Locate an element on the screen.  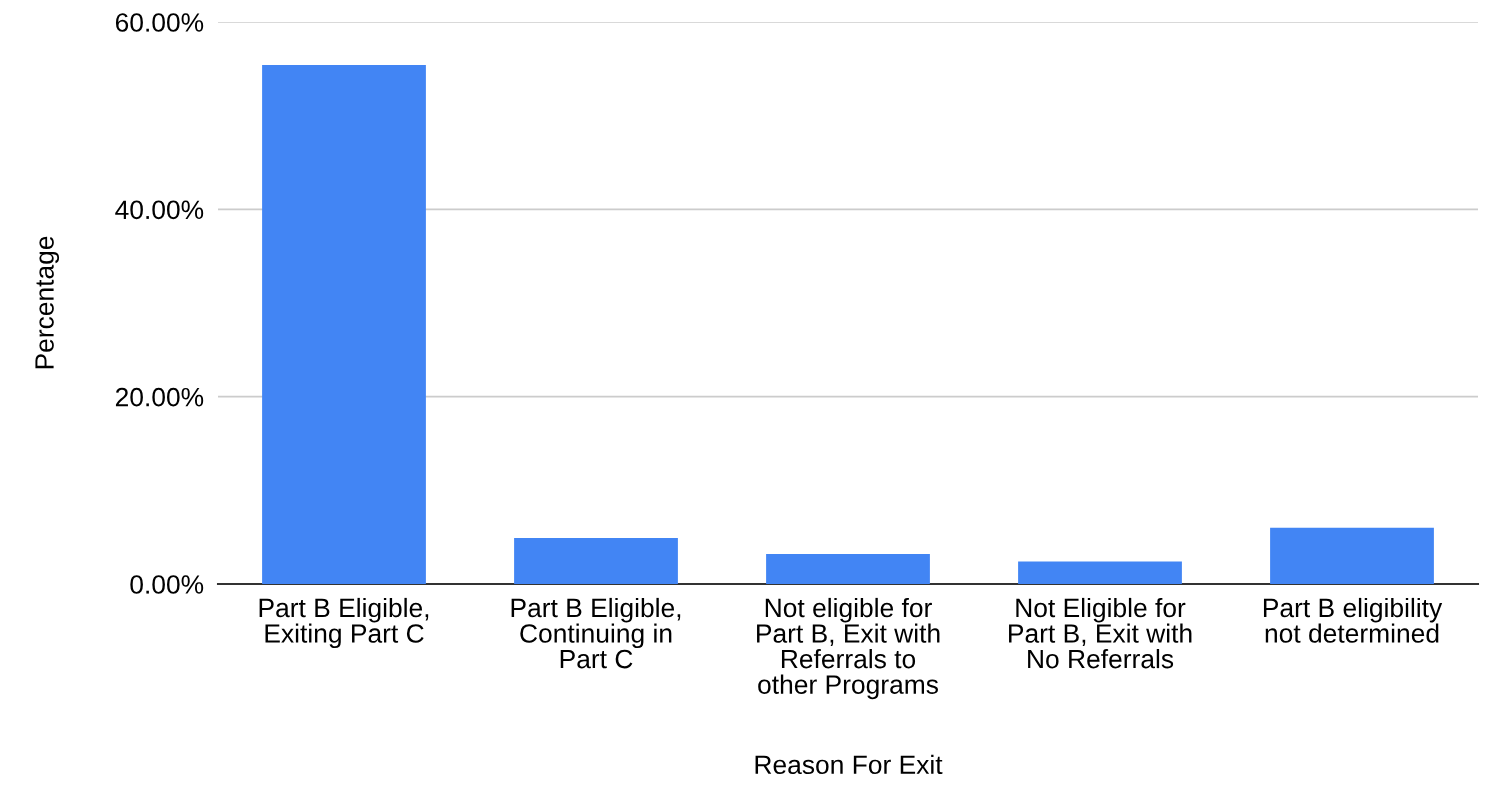
y-tick-label: 0.00% is located at coordinates (167, 584).